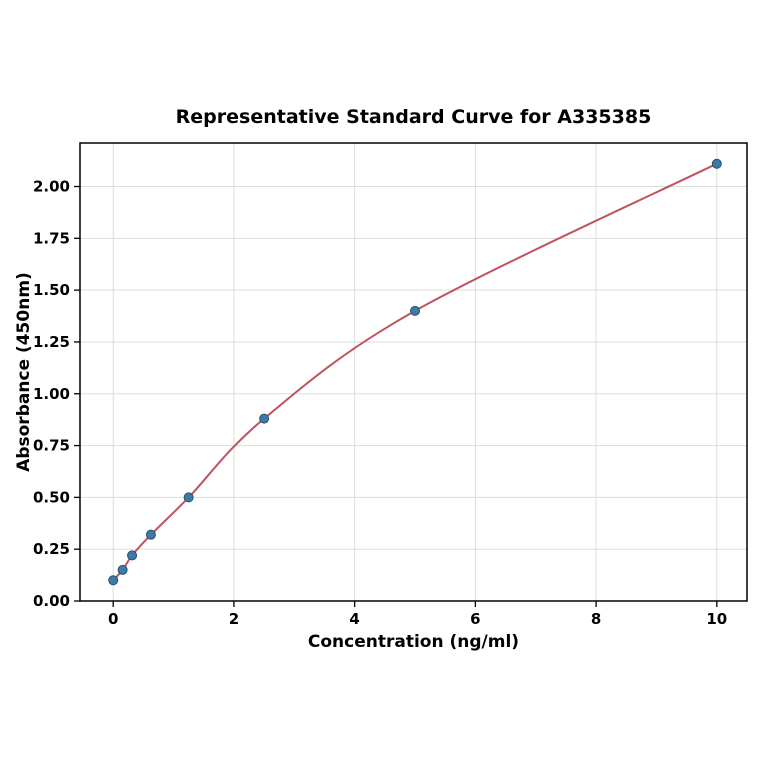 The height and width of the screenshot is (764, 764). I want to click on y-tick-label: 0.75, so click(51, 446).